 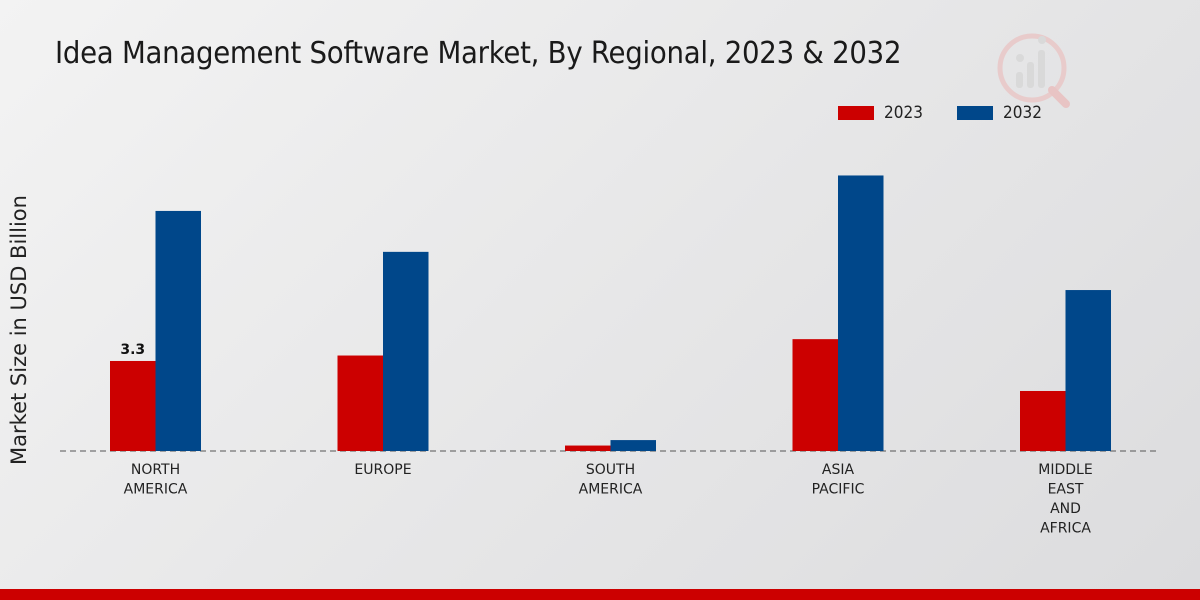 What do you see at coordinates (1065, 529) in the screenshot?
I see `x-tick-label-line: AFRICA` at bounding box center [1065, 529].